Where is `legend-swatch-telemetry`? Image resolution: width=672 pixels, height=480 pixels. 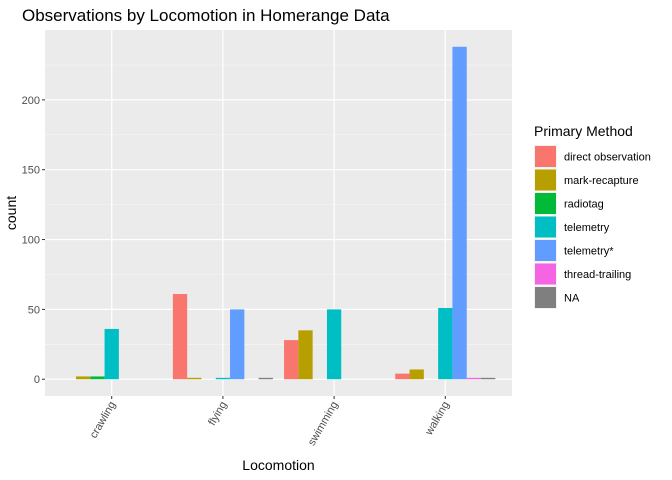 legend-swatch-telemetry is located at coordinates (545, 227).